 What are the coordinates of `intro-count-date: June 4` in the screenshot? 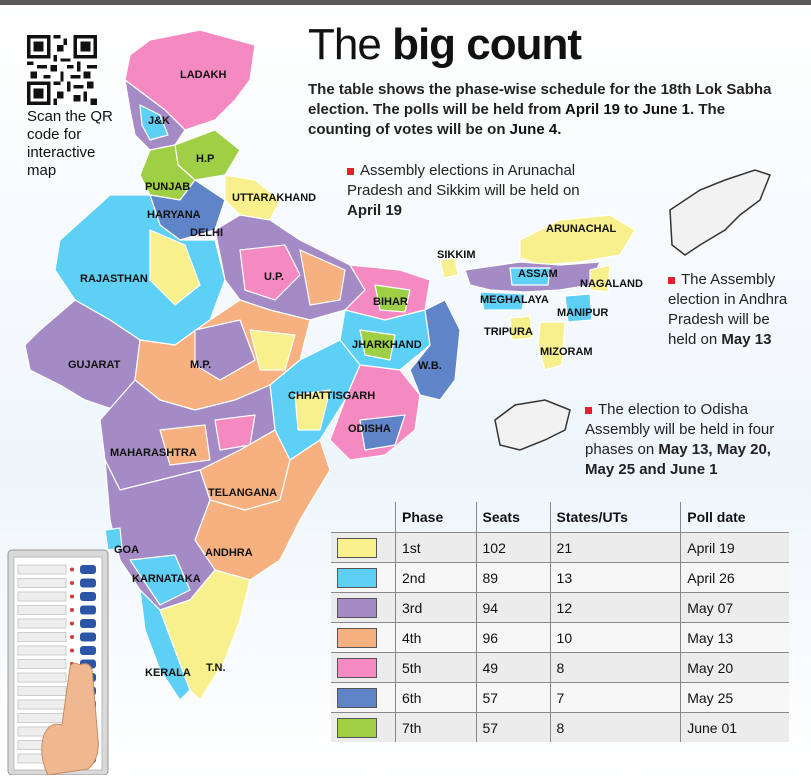 It's located at (533, 129).